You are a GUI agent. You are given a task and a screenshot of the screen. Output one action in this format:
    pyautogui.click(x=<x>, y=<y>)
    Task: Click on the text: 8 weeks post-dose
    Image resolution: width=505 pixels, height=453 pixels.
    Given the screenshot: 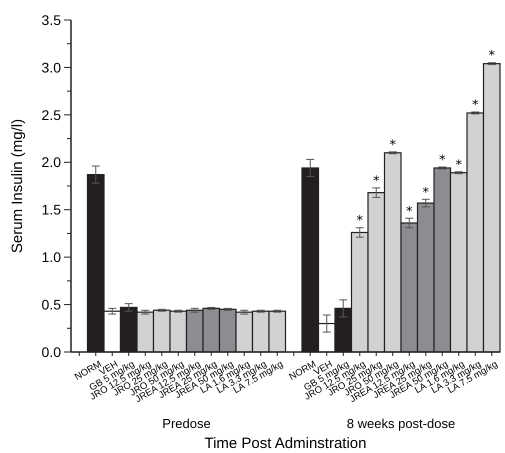 What is the action you would take?
    pyautogui.click(x=401, y=423)
    